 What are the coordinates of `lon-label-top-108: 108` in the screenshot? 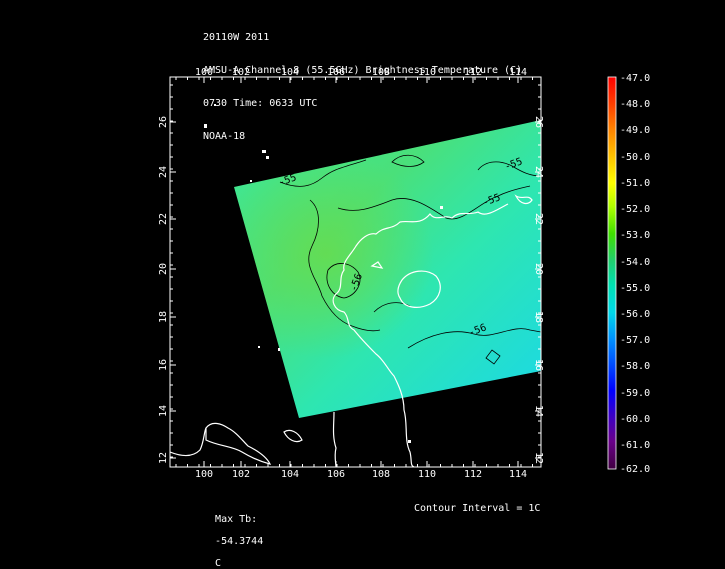 It's located at (381, 72).